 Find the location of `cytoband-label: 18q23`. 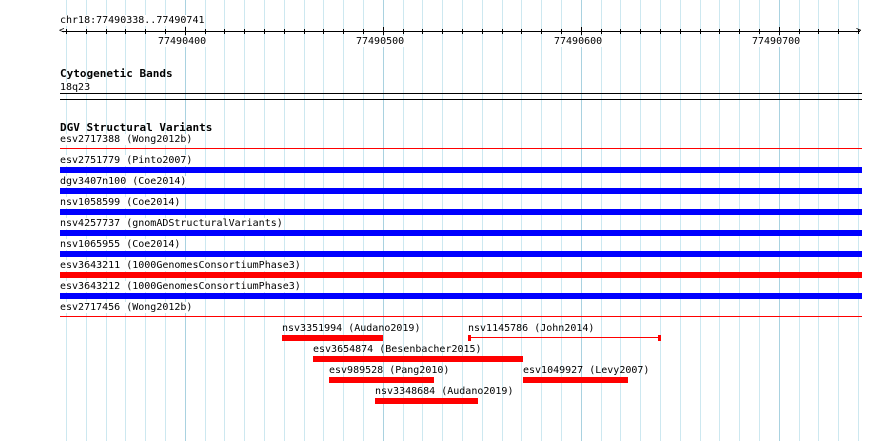

cytoband-label: 18q23 is located at coordinates (75, 87).